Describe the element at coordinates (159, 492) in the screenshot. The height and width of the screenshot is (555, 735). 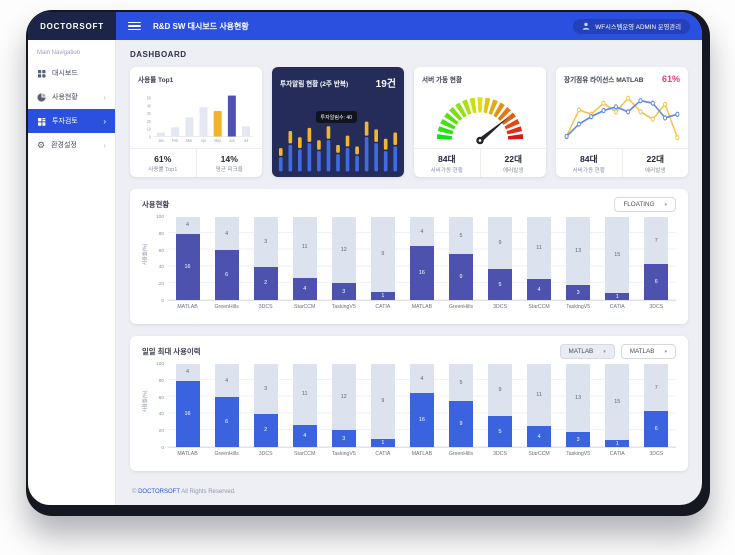
I see `copyright-brand: DOCTORSOFT` at that location.